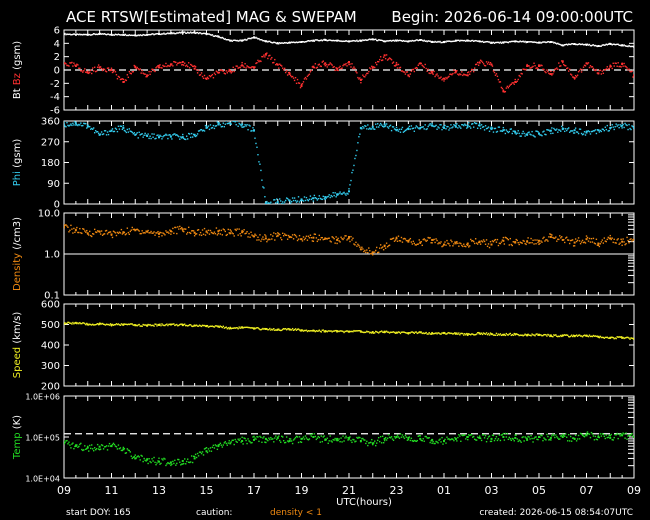 This screenshot has height=520, width=650. Describe the element at coordinates (408, 241) in the screenshot. I see `density-data-point` at that location.